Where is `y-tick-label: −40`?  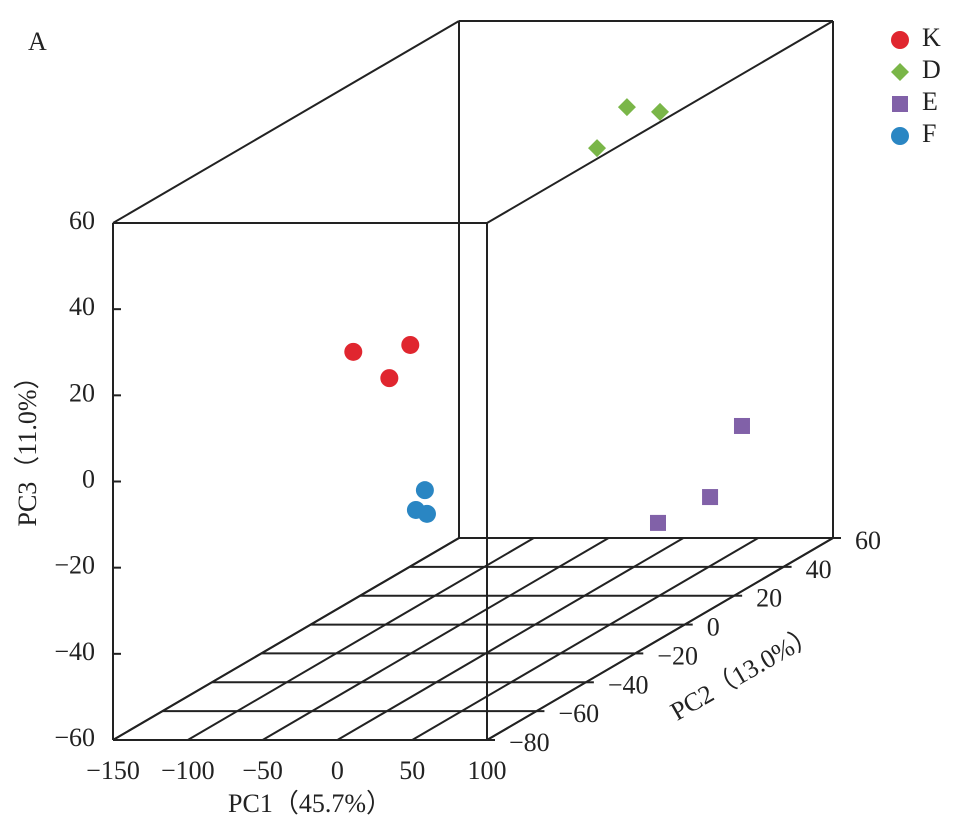 y-tick-label: −40 is located at coordinates (628, 684).